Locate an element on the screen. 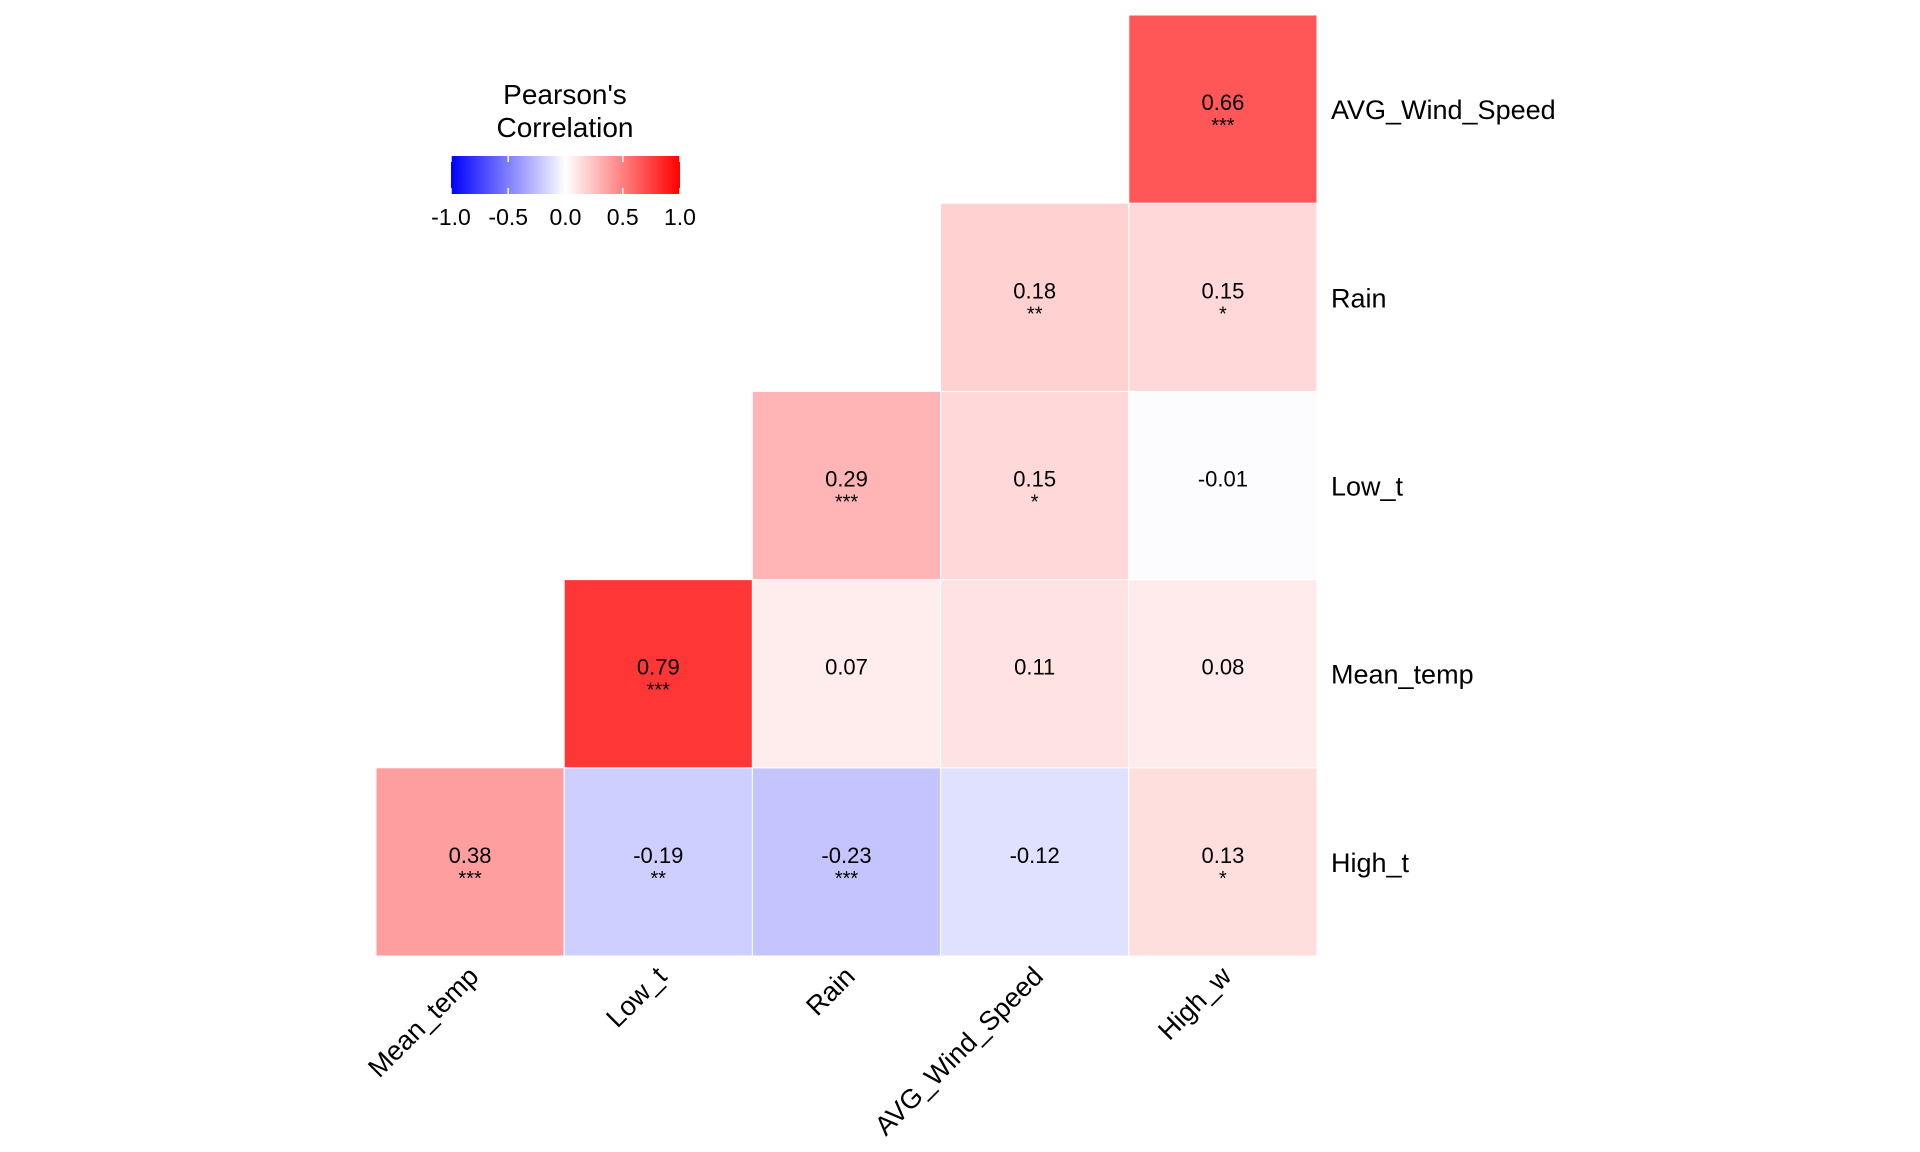  heatmap-cell: 0.66*** is located at coordinates (1223, 109).